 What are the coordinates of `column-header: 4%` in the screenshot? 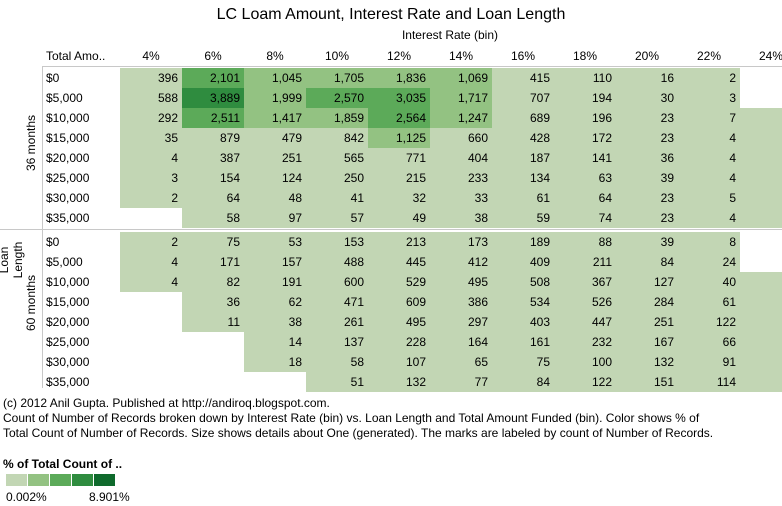 It's located at (151, 56).